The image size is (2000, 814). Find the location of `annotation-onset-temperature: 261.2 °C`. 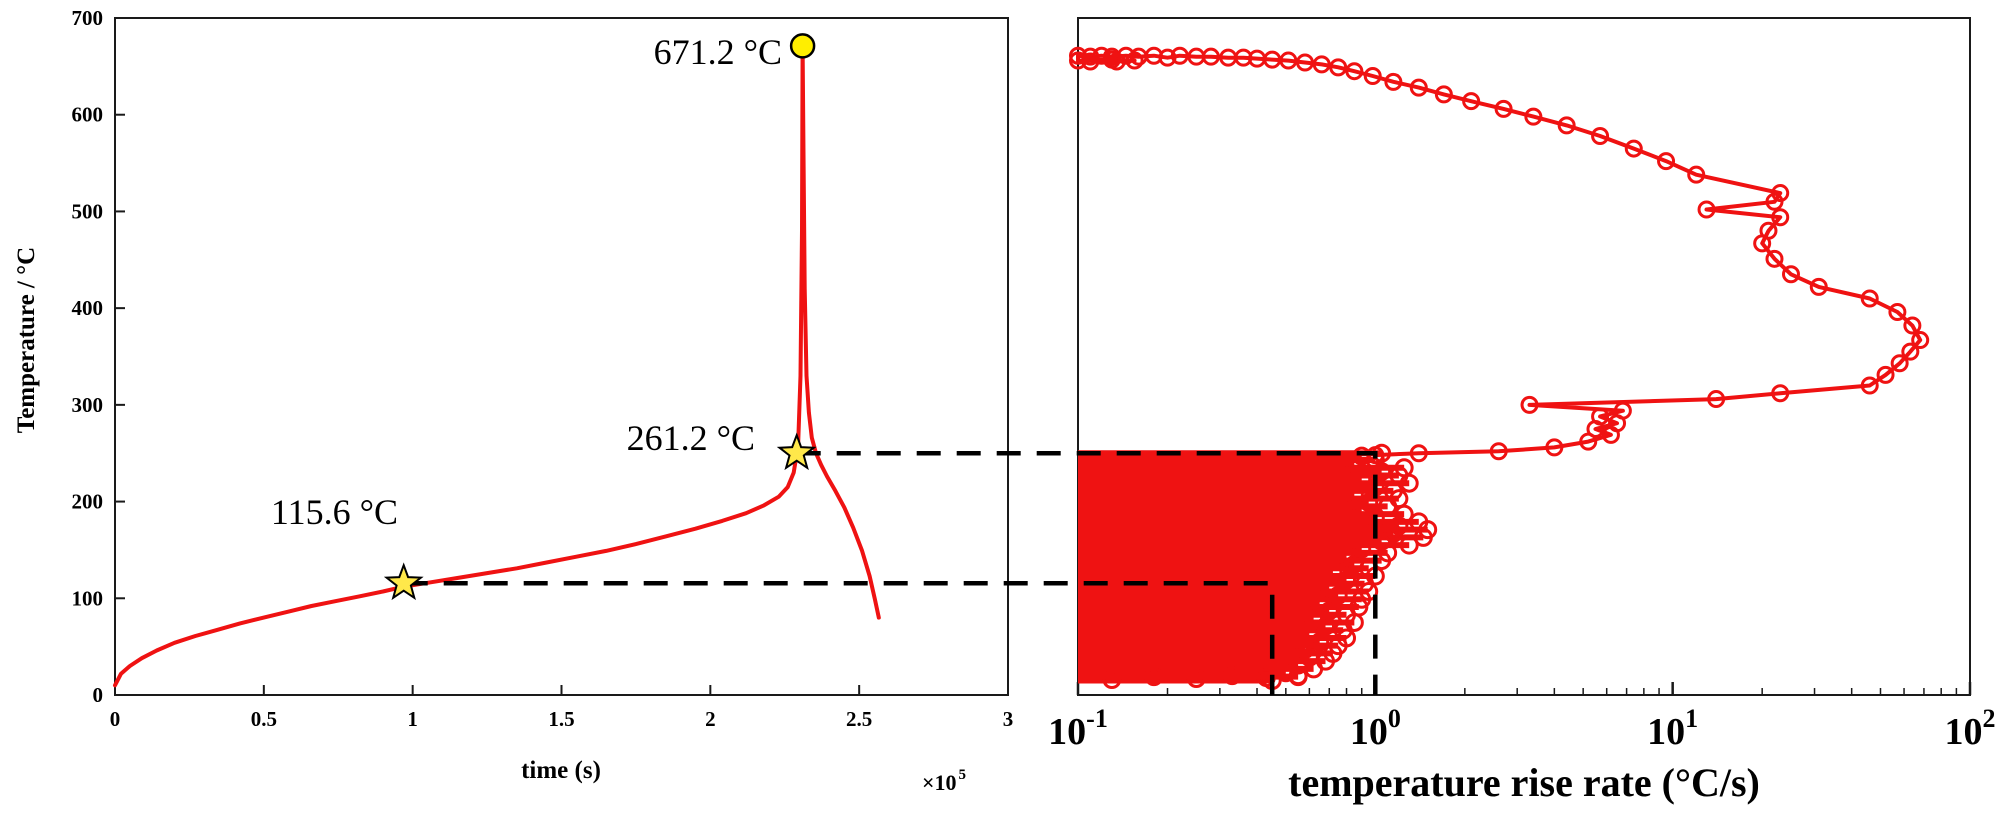

annotation-onset-temperature: 261.2 °C is located at coordinates (691, 438).